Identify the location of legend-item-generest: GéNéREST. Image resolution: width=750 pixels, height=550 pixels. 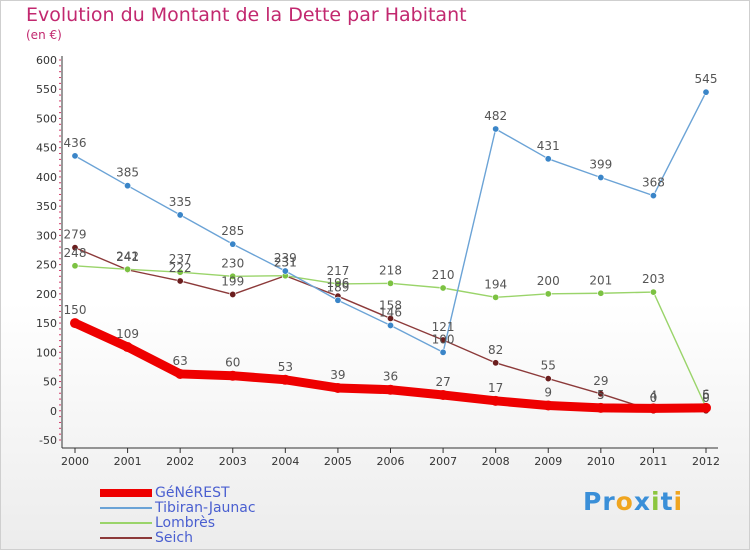
(200, 493).